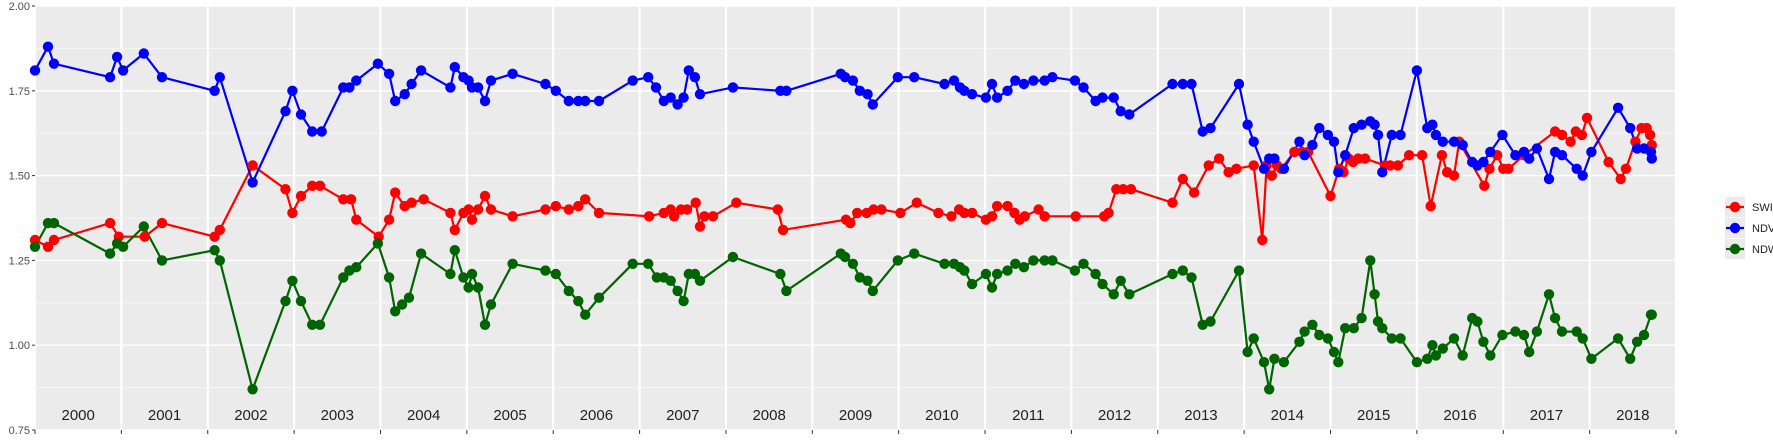 This screenshot has width=1773, height=447. I want to click on year-label: 2018, so click(1632, 415).